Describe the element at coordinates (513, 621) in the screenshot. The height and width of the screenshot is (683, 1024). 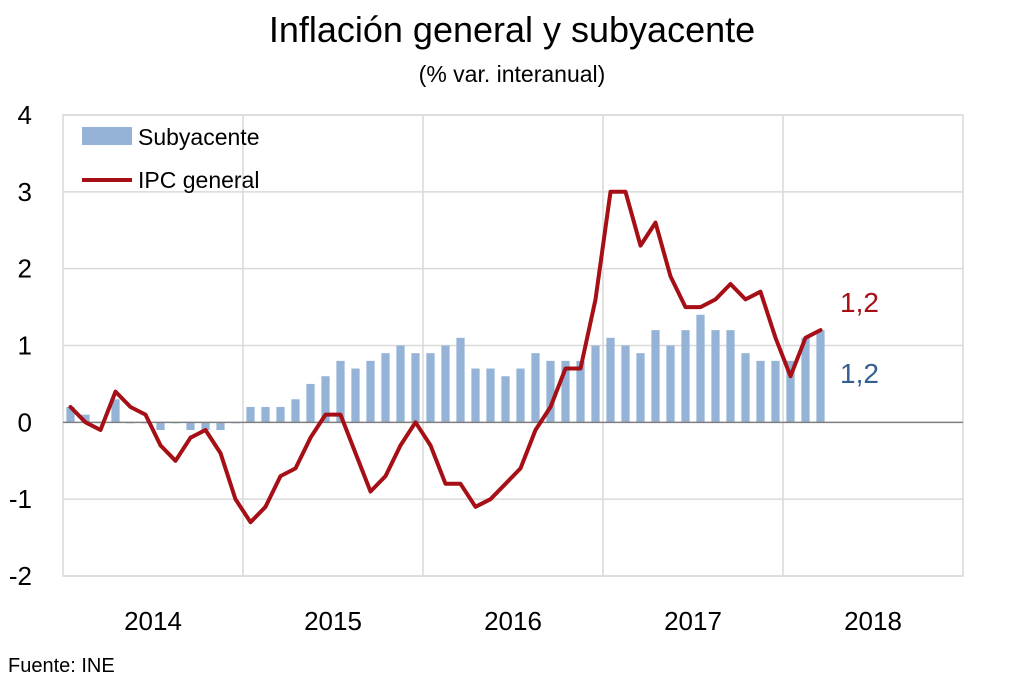
I see `x-tick-label: 2016` at that location.